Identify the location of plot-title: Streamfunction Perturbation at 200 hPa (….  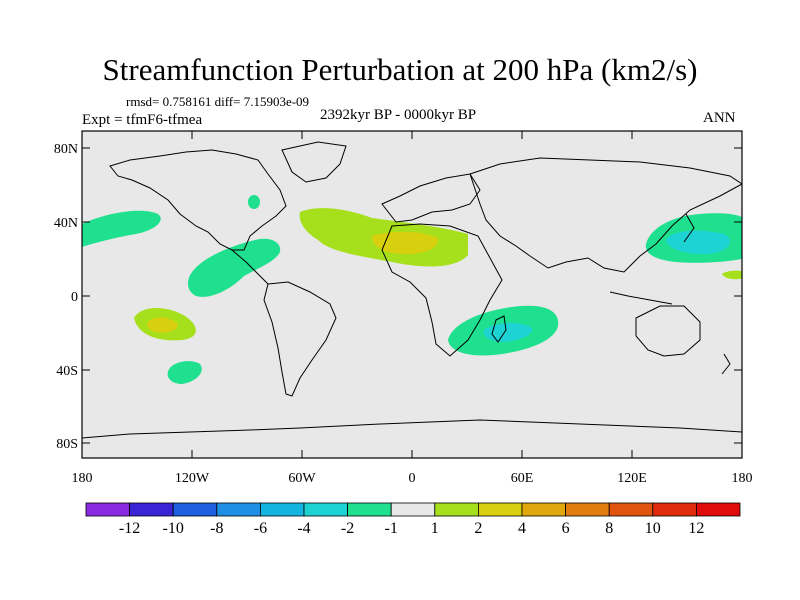
(400, 69).